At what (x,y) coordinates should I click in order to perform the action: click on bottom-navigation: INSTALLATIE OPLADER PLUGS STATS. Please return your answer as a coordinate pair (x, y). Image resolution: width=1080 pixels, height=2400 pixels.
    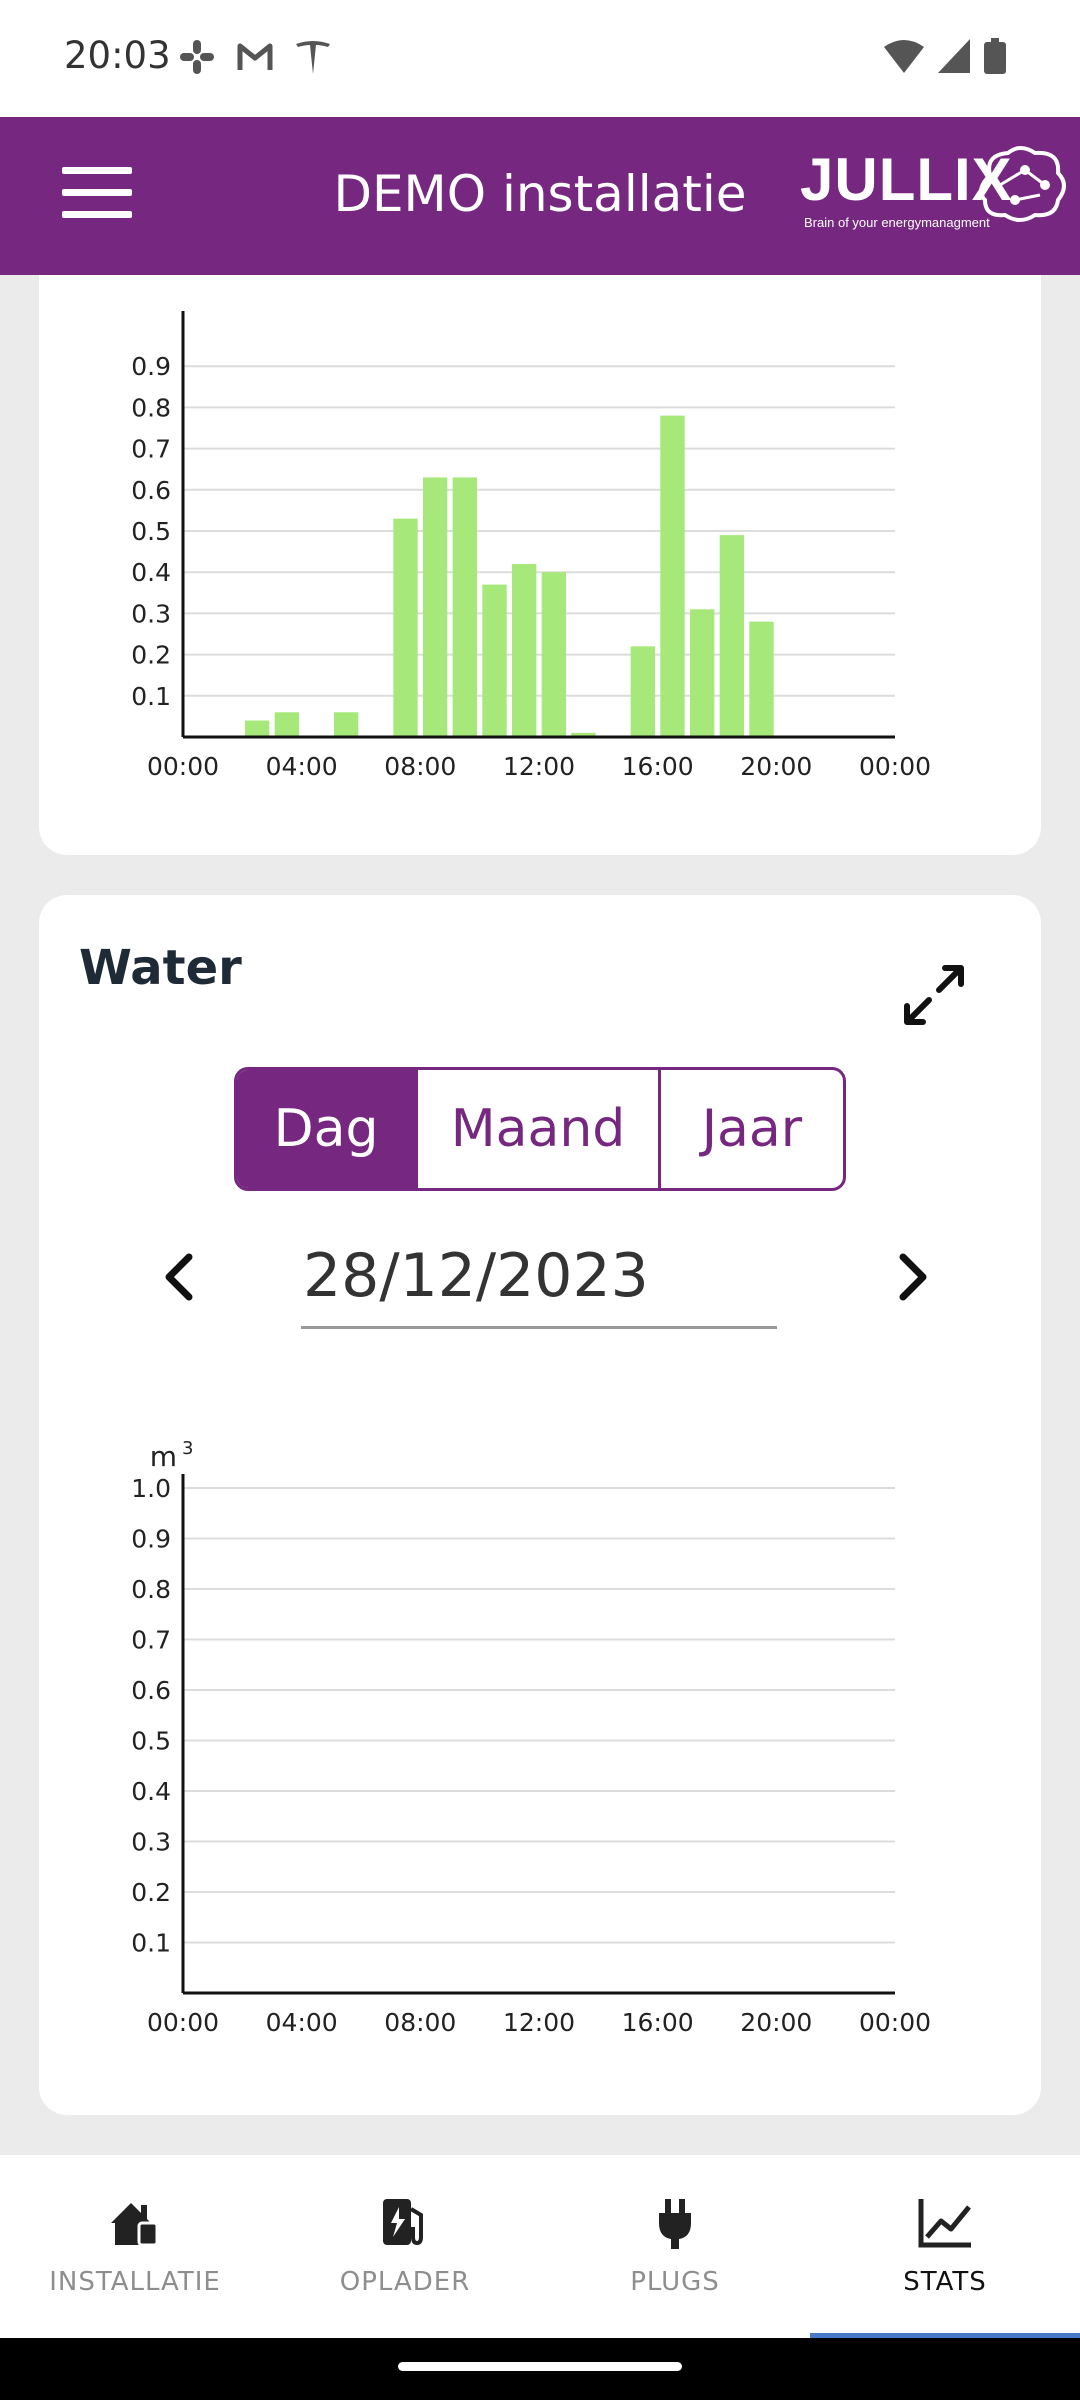
    Looking at the image, I should click on (540, 2246).